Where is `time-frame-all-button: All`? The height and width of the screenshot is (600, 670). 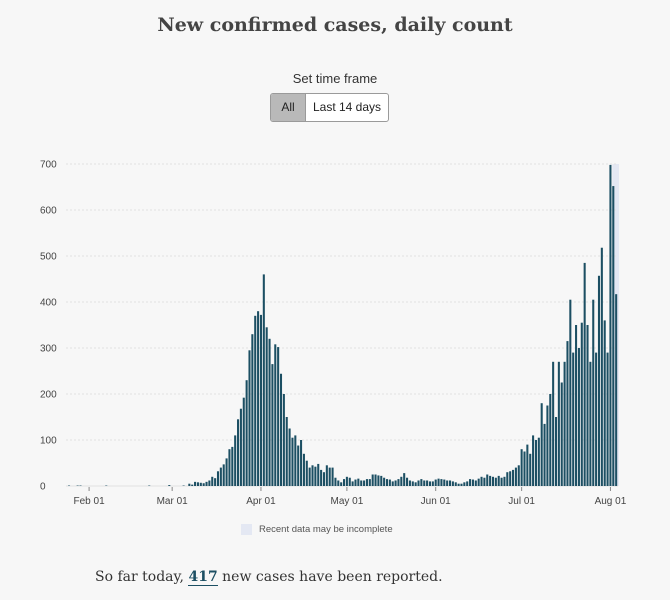
time-frame-all-button: All is located at coordinates (288, 107).